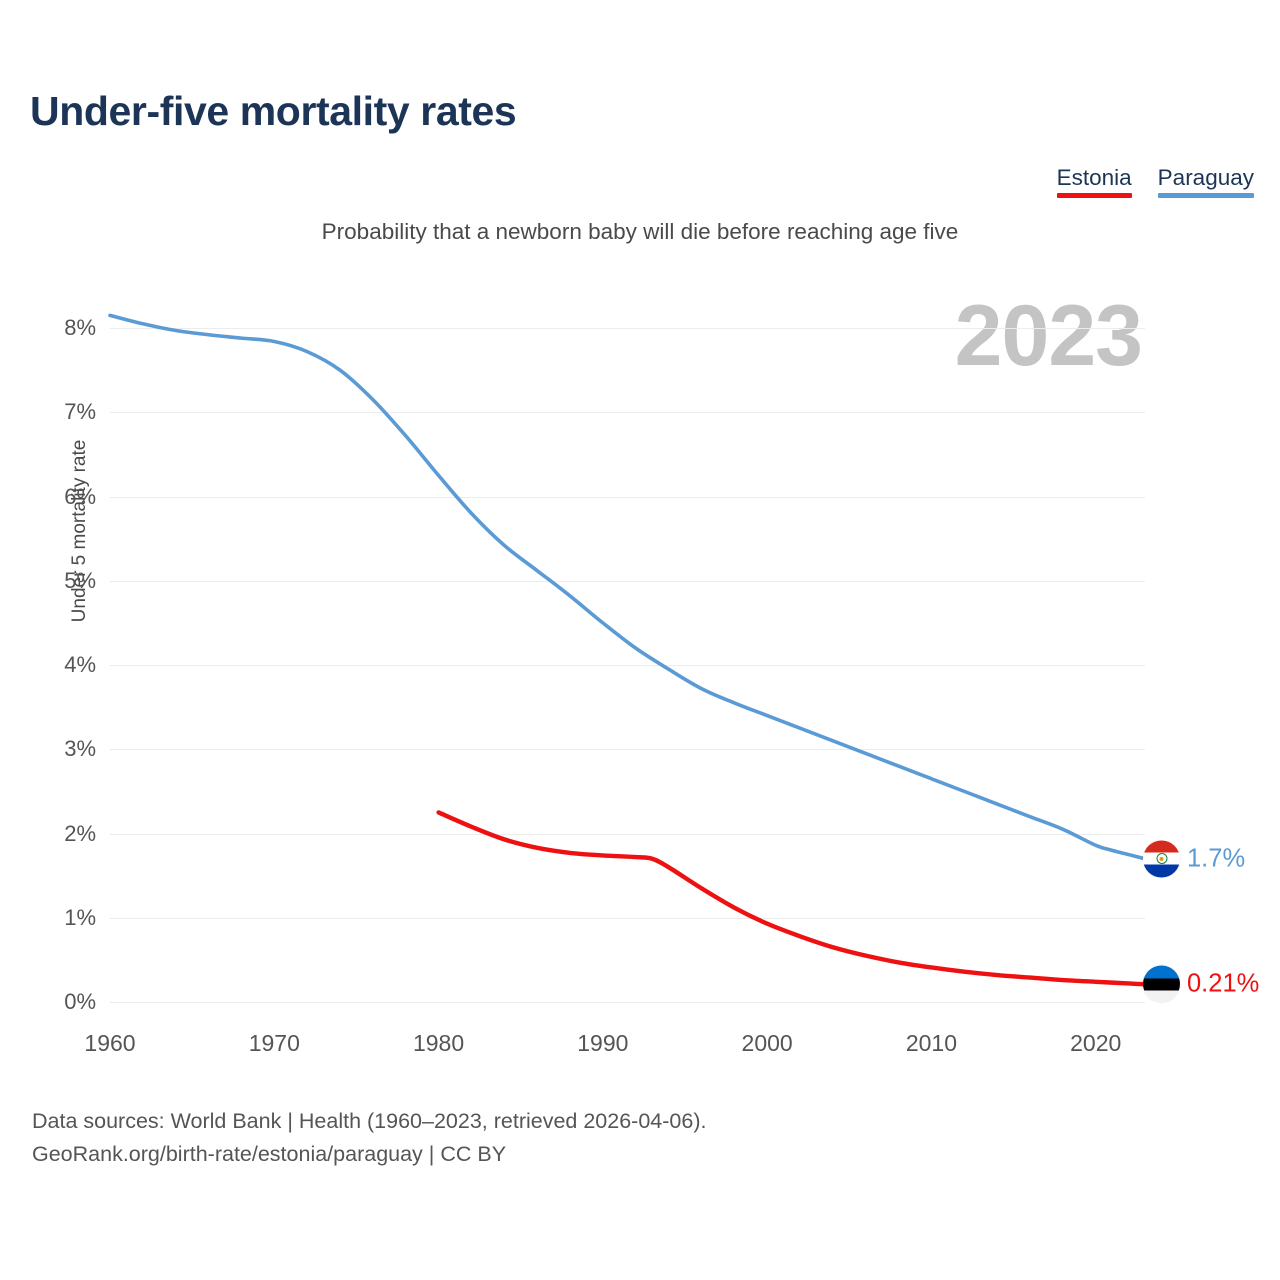 The width and height of the screenshot is (1280, 1280). What do you see at coordinates (1048, 336) in the screenshot?
I see `year-watermark: 2023` at bounding box center [1048, 336].